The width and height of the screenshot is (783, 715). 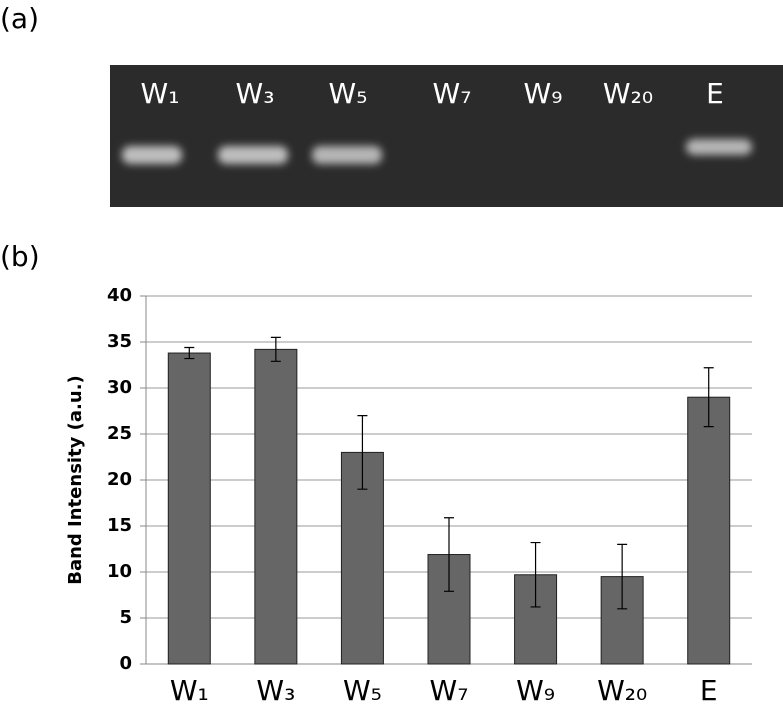 I want to click on gel-lane-label: W₇, so click(x=452, y=93).